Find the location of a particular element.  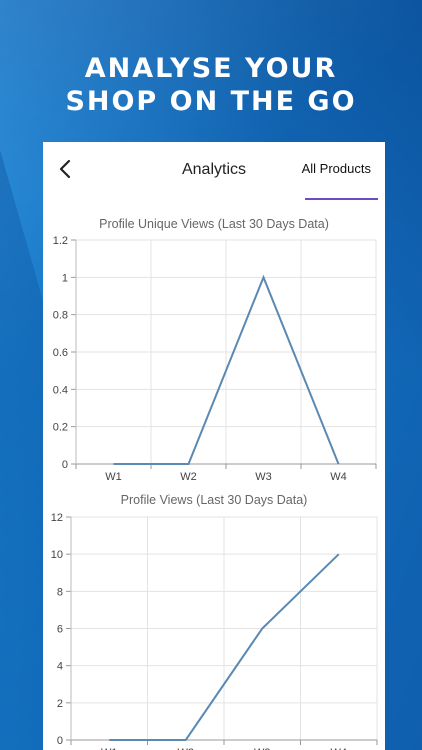

back-arrow-icon is located at coordinates (66, 169).